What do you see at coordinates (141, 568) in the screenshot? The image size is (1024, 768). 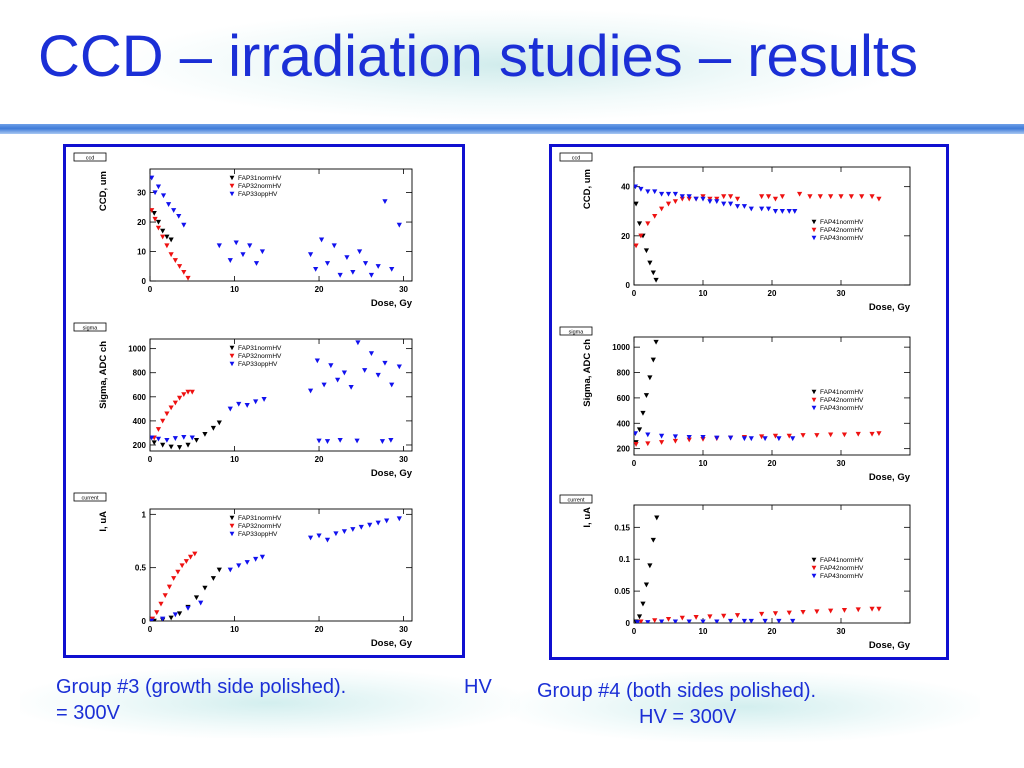 I see `y-tick-label: 0.5` at bounding box center [141, 568].